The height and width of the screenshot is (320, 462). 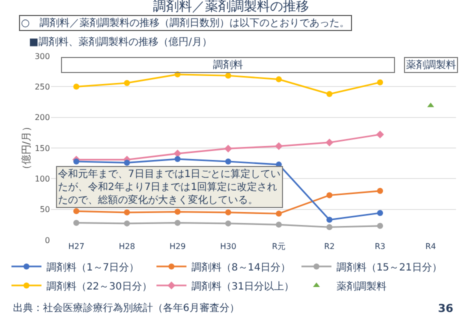 What do you see at coordinates (446, 308) in the screenshot?
I see `text: 36` at bounding box center [446, 308].